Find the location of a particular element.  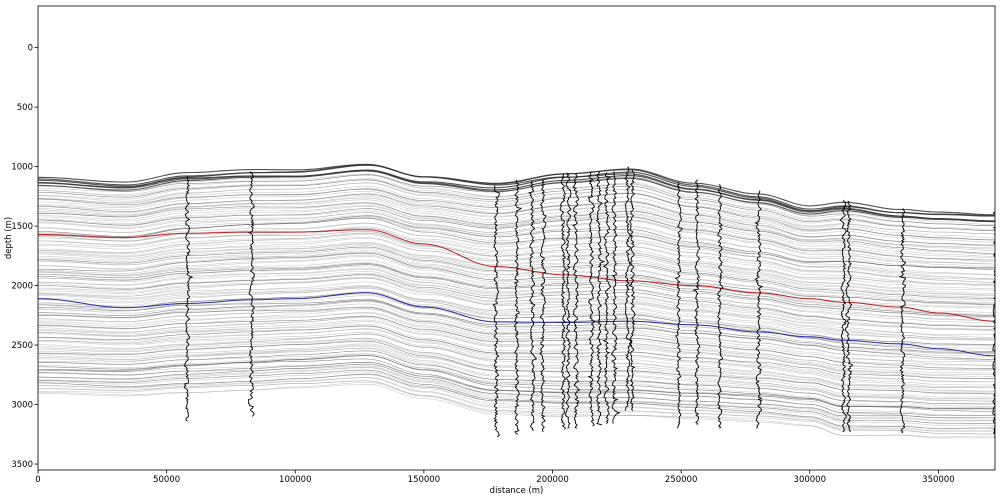

y-axis-label: depth (m) is located at coordinates (9, 238).